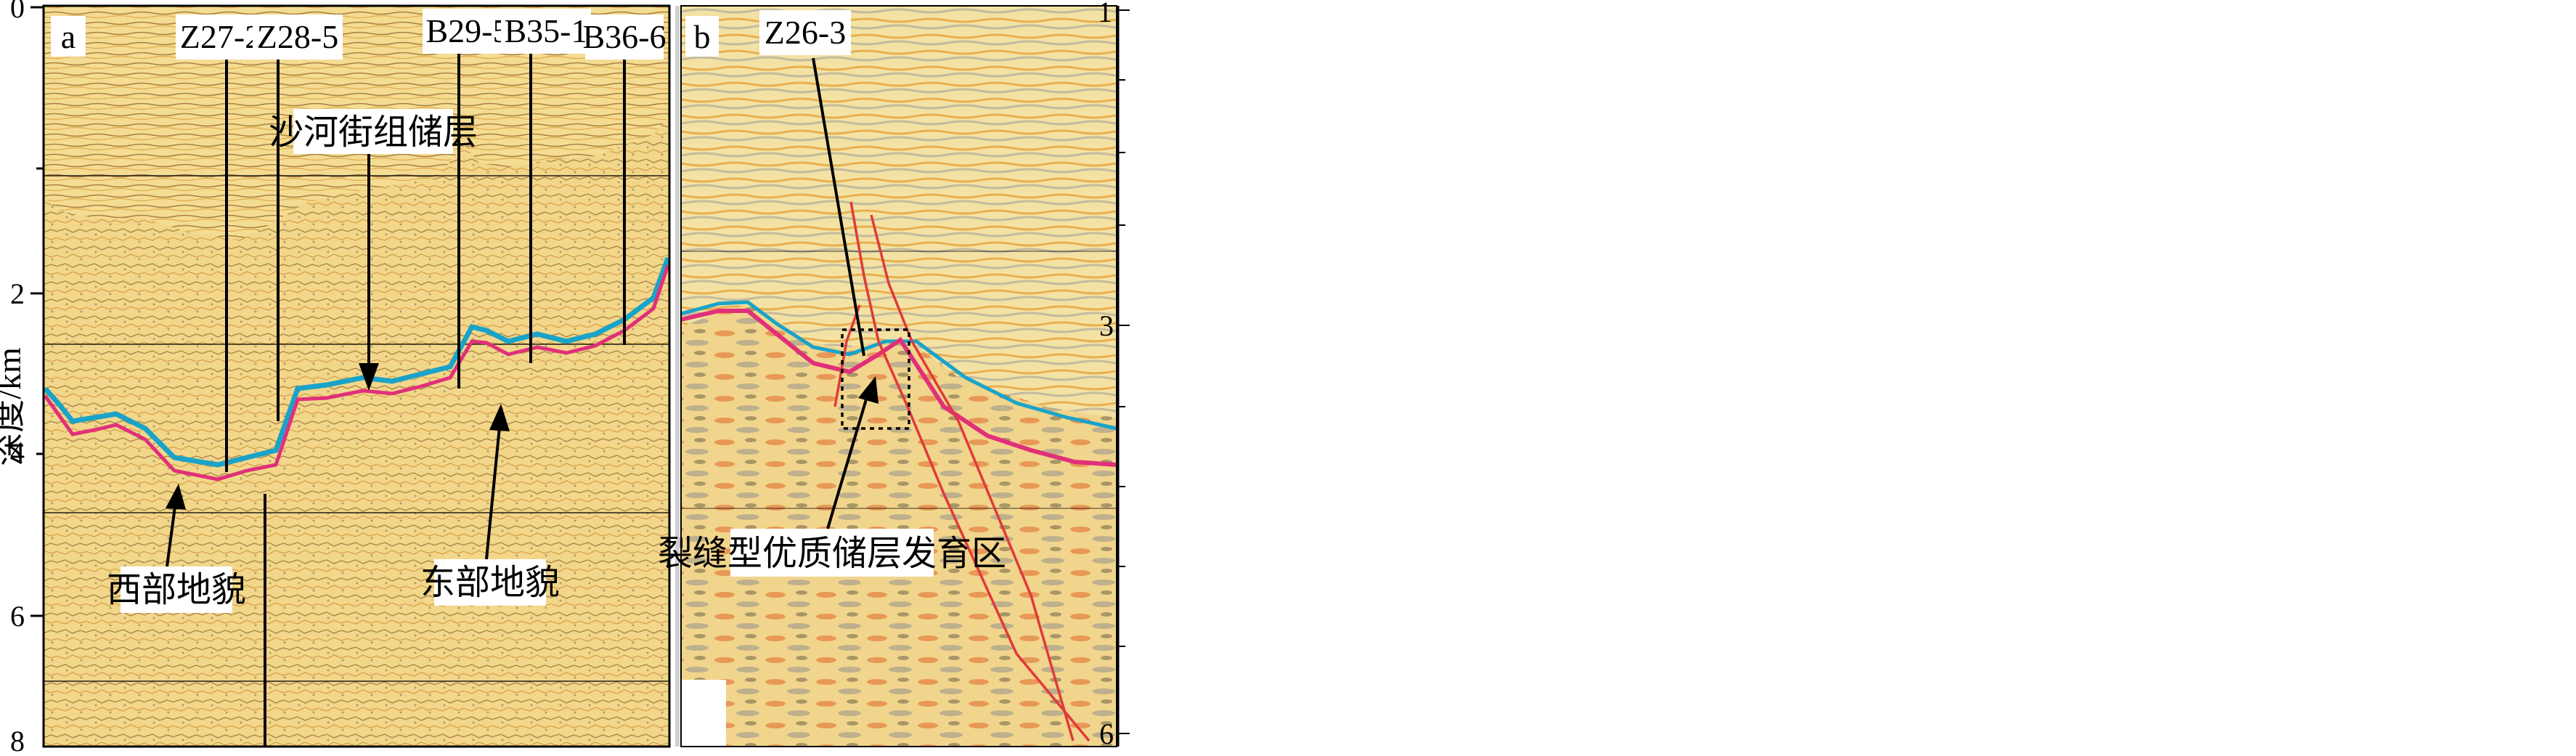  What do you see at coordinates (17, 616) in the screenshot?
I see `y-tick-6: 6` at bounding box center [17, 616].